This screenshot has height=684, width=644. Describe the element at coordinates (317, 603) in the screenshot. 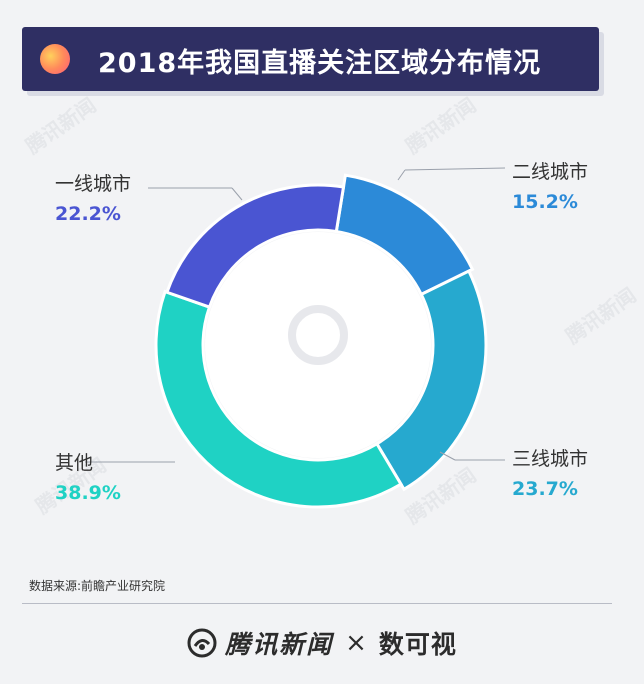

I see `divider` at that location.